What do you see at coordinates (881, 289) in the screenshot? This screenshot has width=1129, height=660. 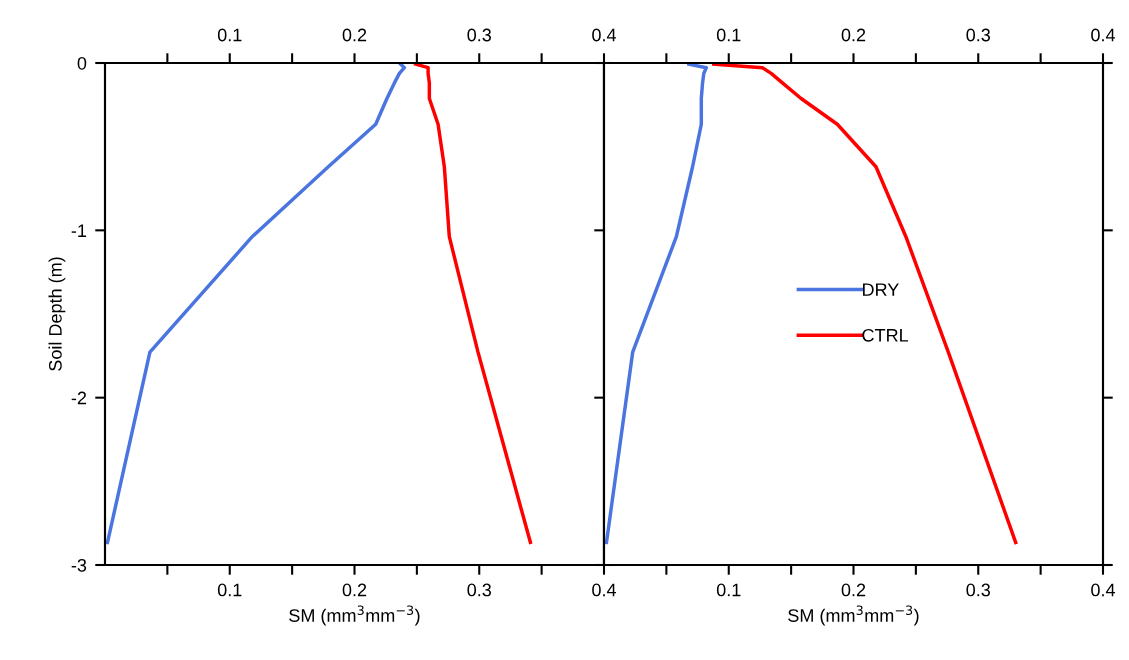 I see `legend-label: DRY` at bounding box center [881, 289].